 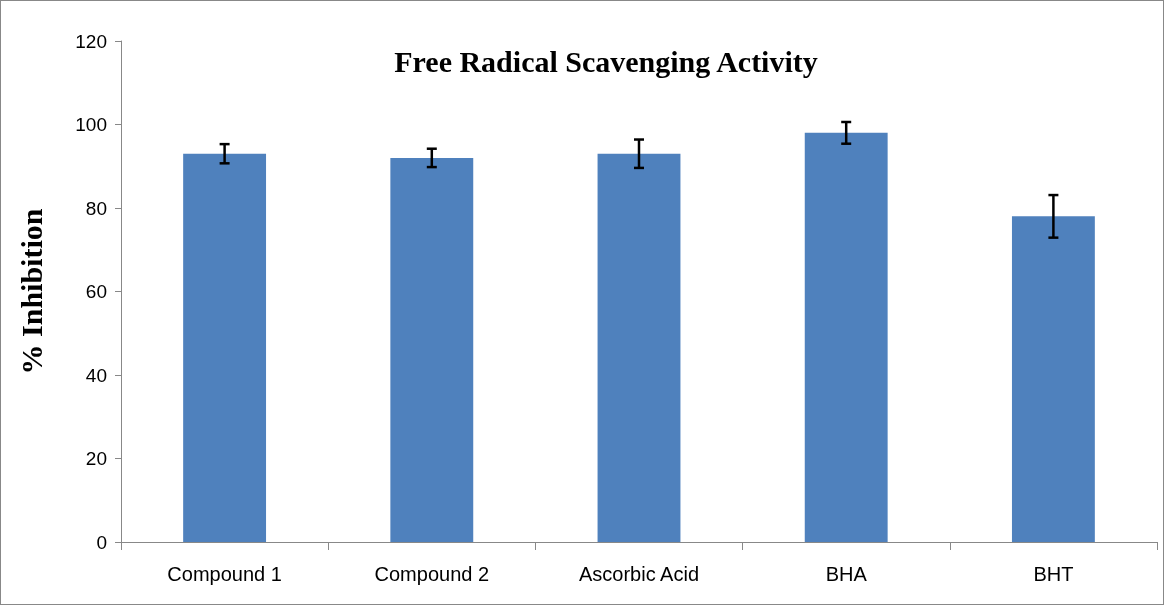 What do you see at coordinates (96, 291) in the screenshot?
I see `y-tick-label: 60` at bounding box center [96, 291].